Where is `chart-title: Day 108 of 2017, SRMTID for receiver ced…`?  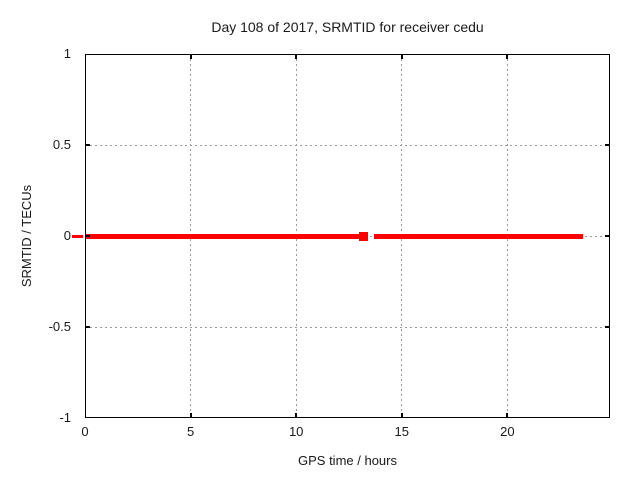 chart-title: Day 108 of 2017, SRMTID for receiver ced… is located at coordinates (347, 27).